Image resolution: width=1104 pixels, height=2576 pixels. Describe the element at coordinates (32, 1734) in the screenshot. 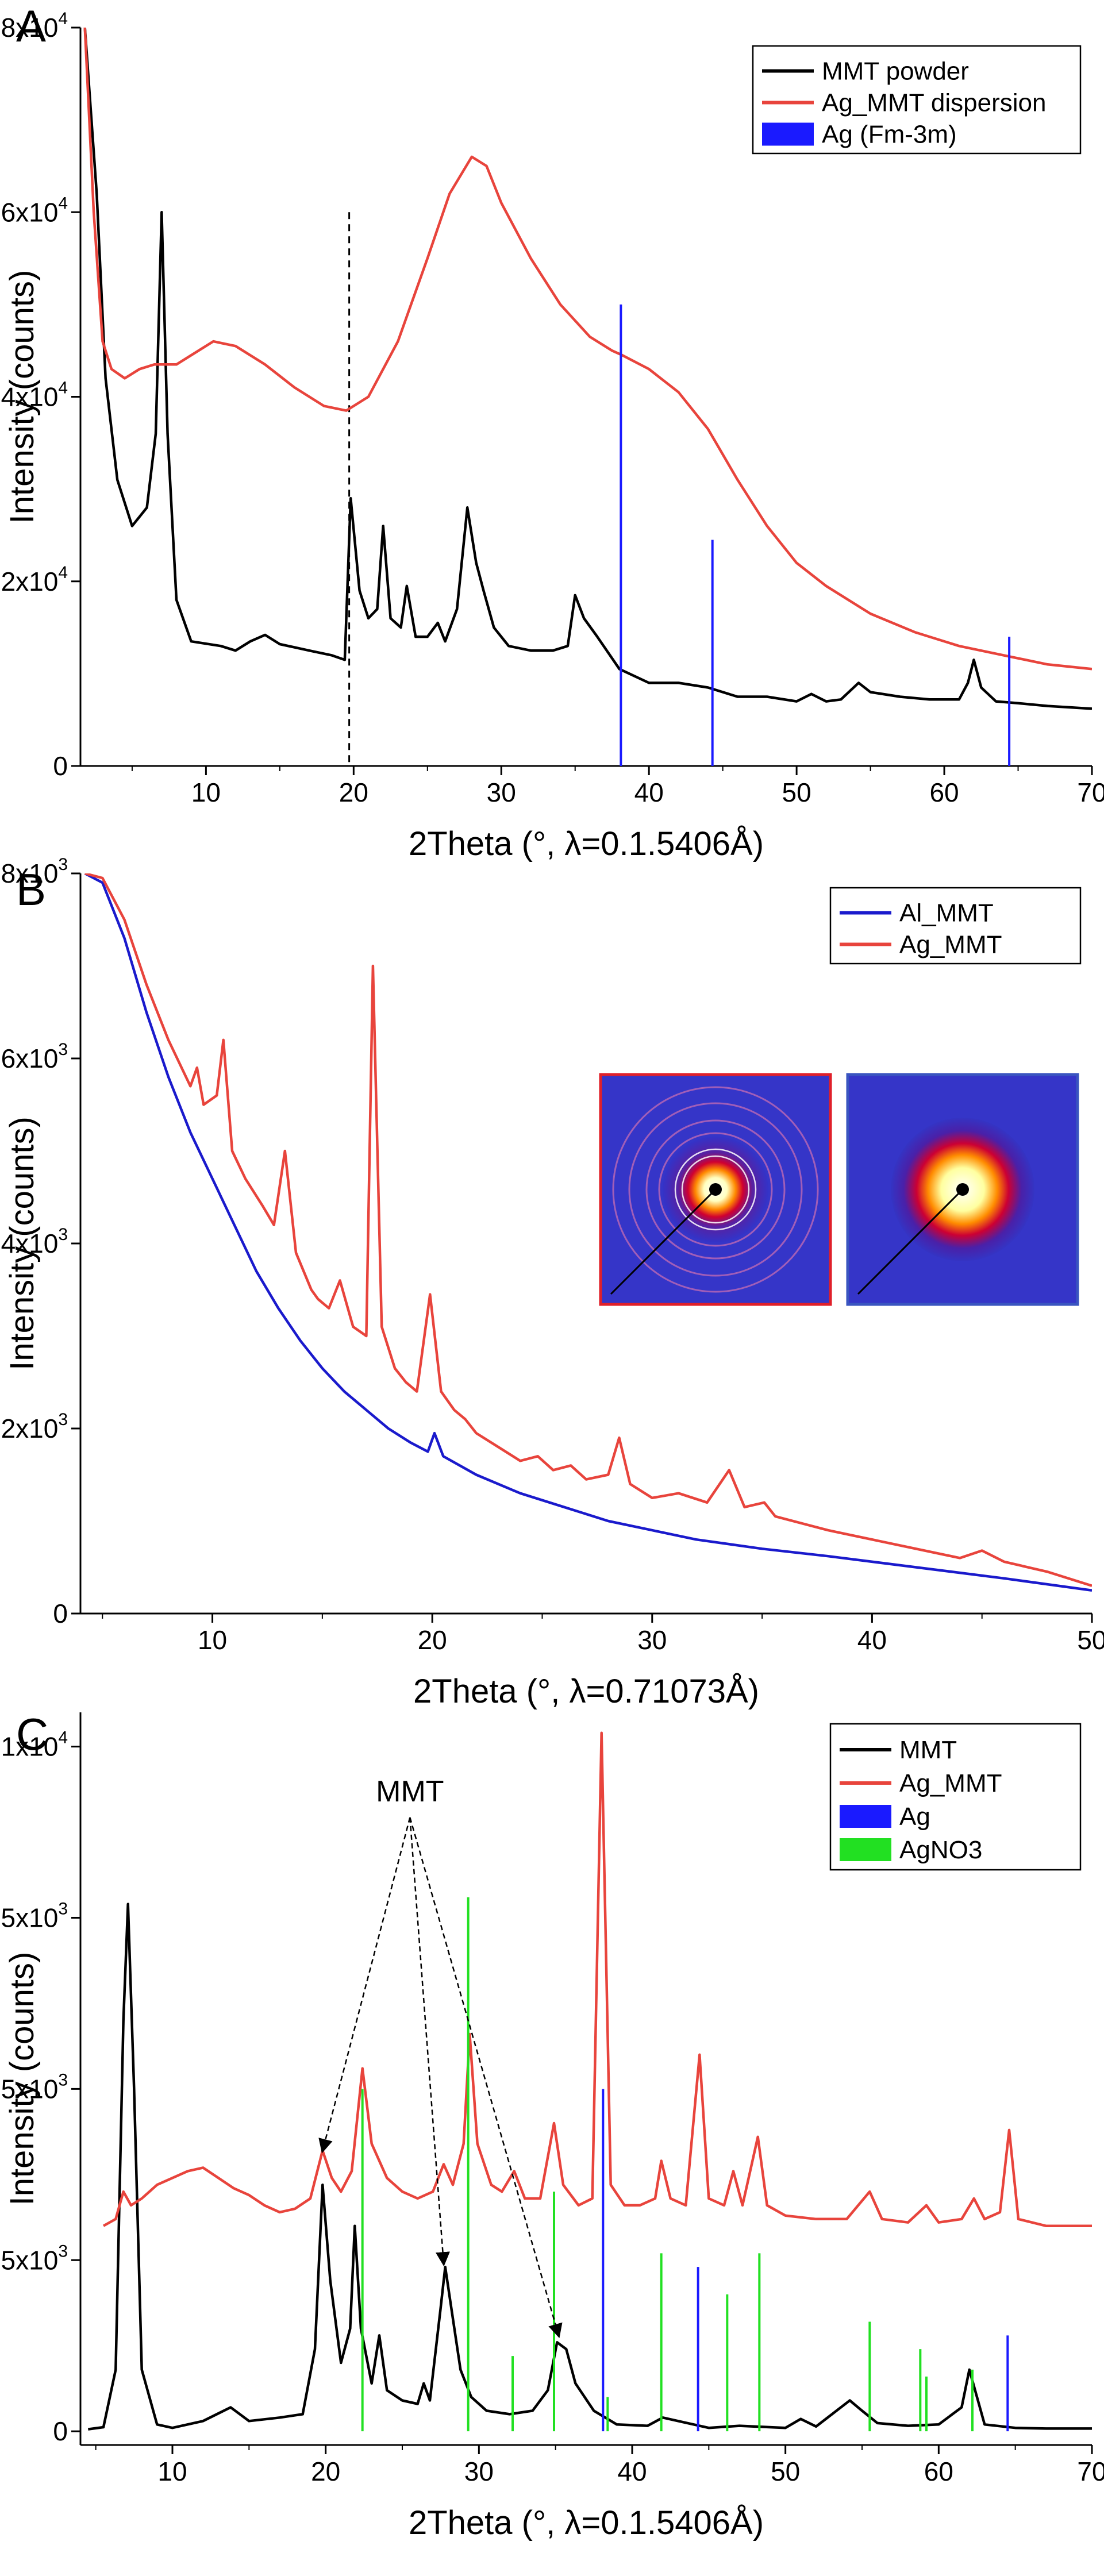

I see `panel-letter: C` at that location.